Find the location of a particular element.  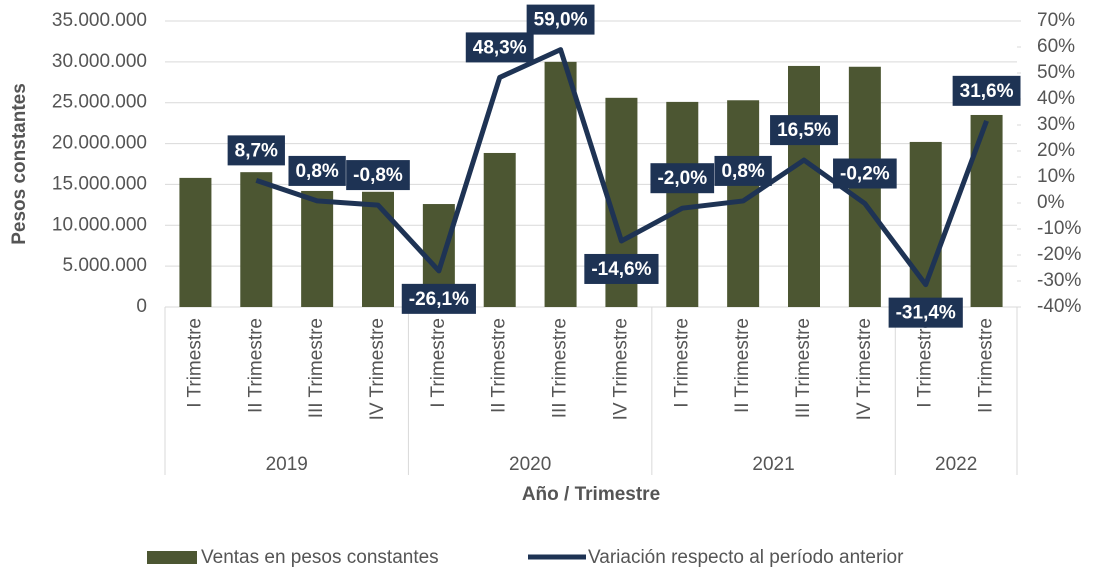

data-label: 16,5% is located at coordinates (804, 130).